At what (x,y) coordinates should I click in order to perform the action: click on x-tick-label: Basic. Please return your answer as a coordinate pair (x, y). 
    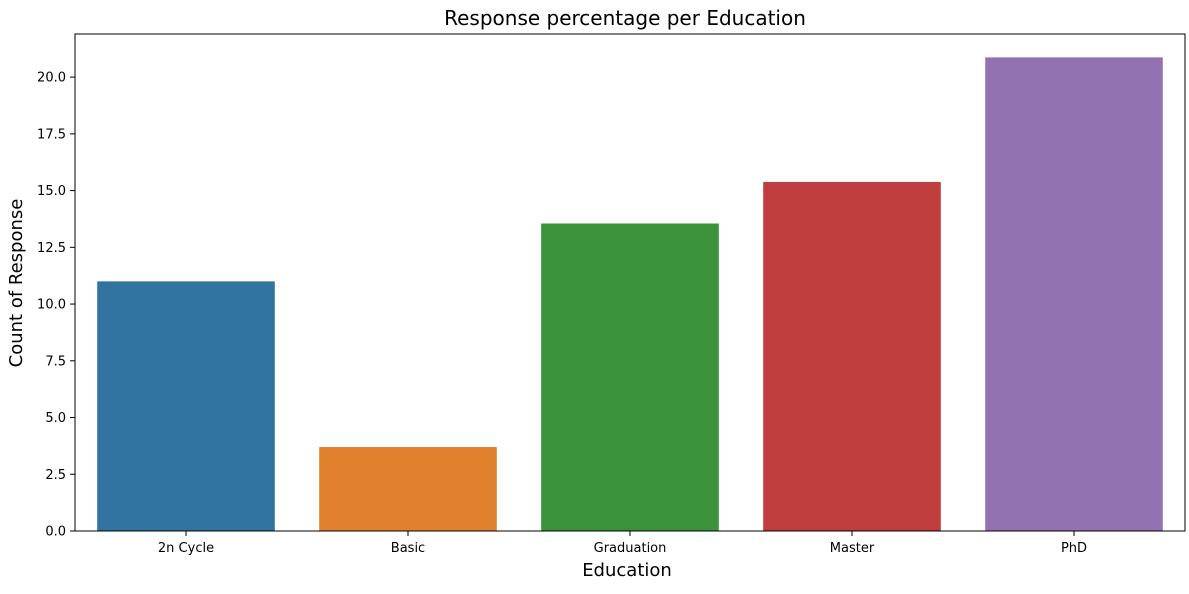
    Looking at the image, I should click on (408, 548).